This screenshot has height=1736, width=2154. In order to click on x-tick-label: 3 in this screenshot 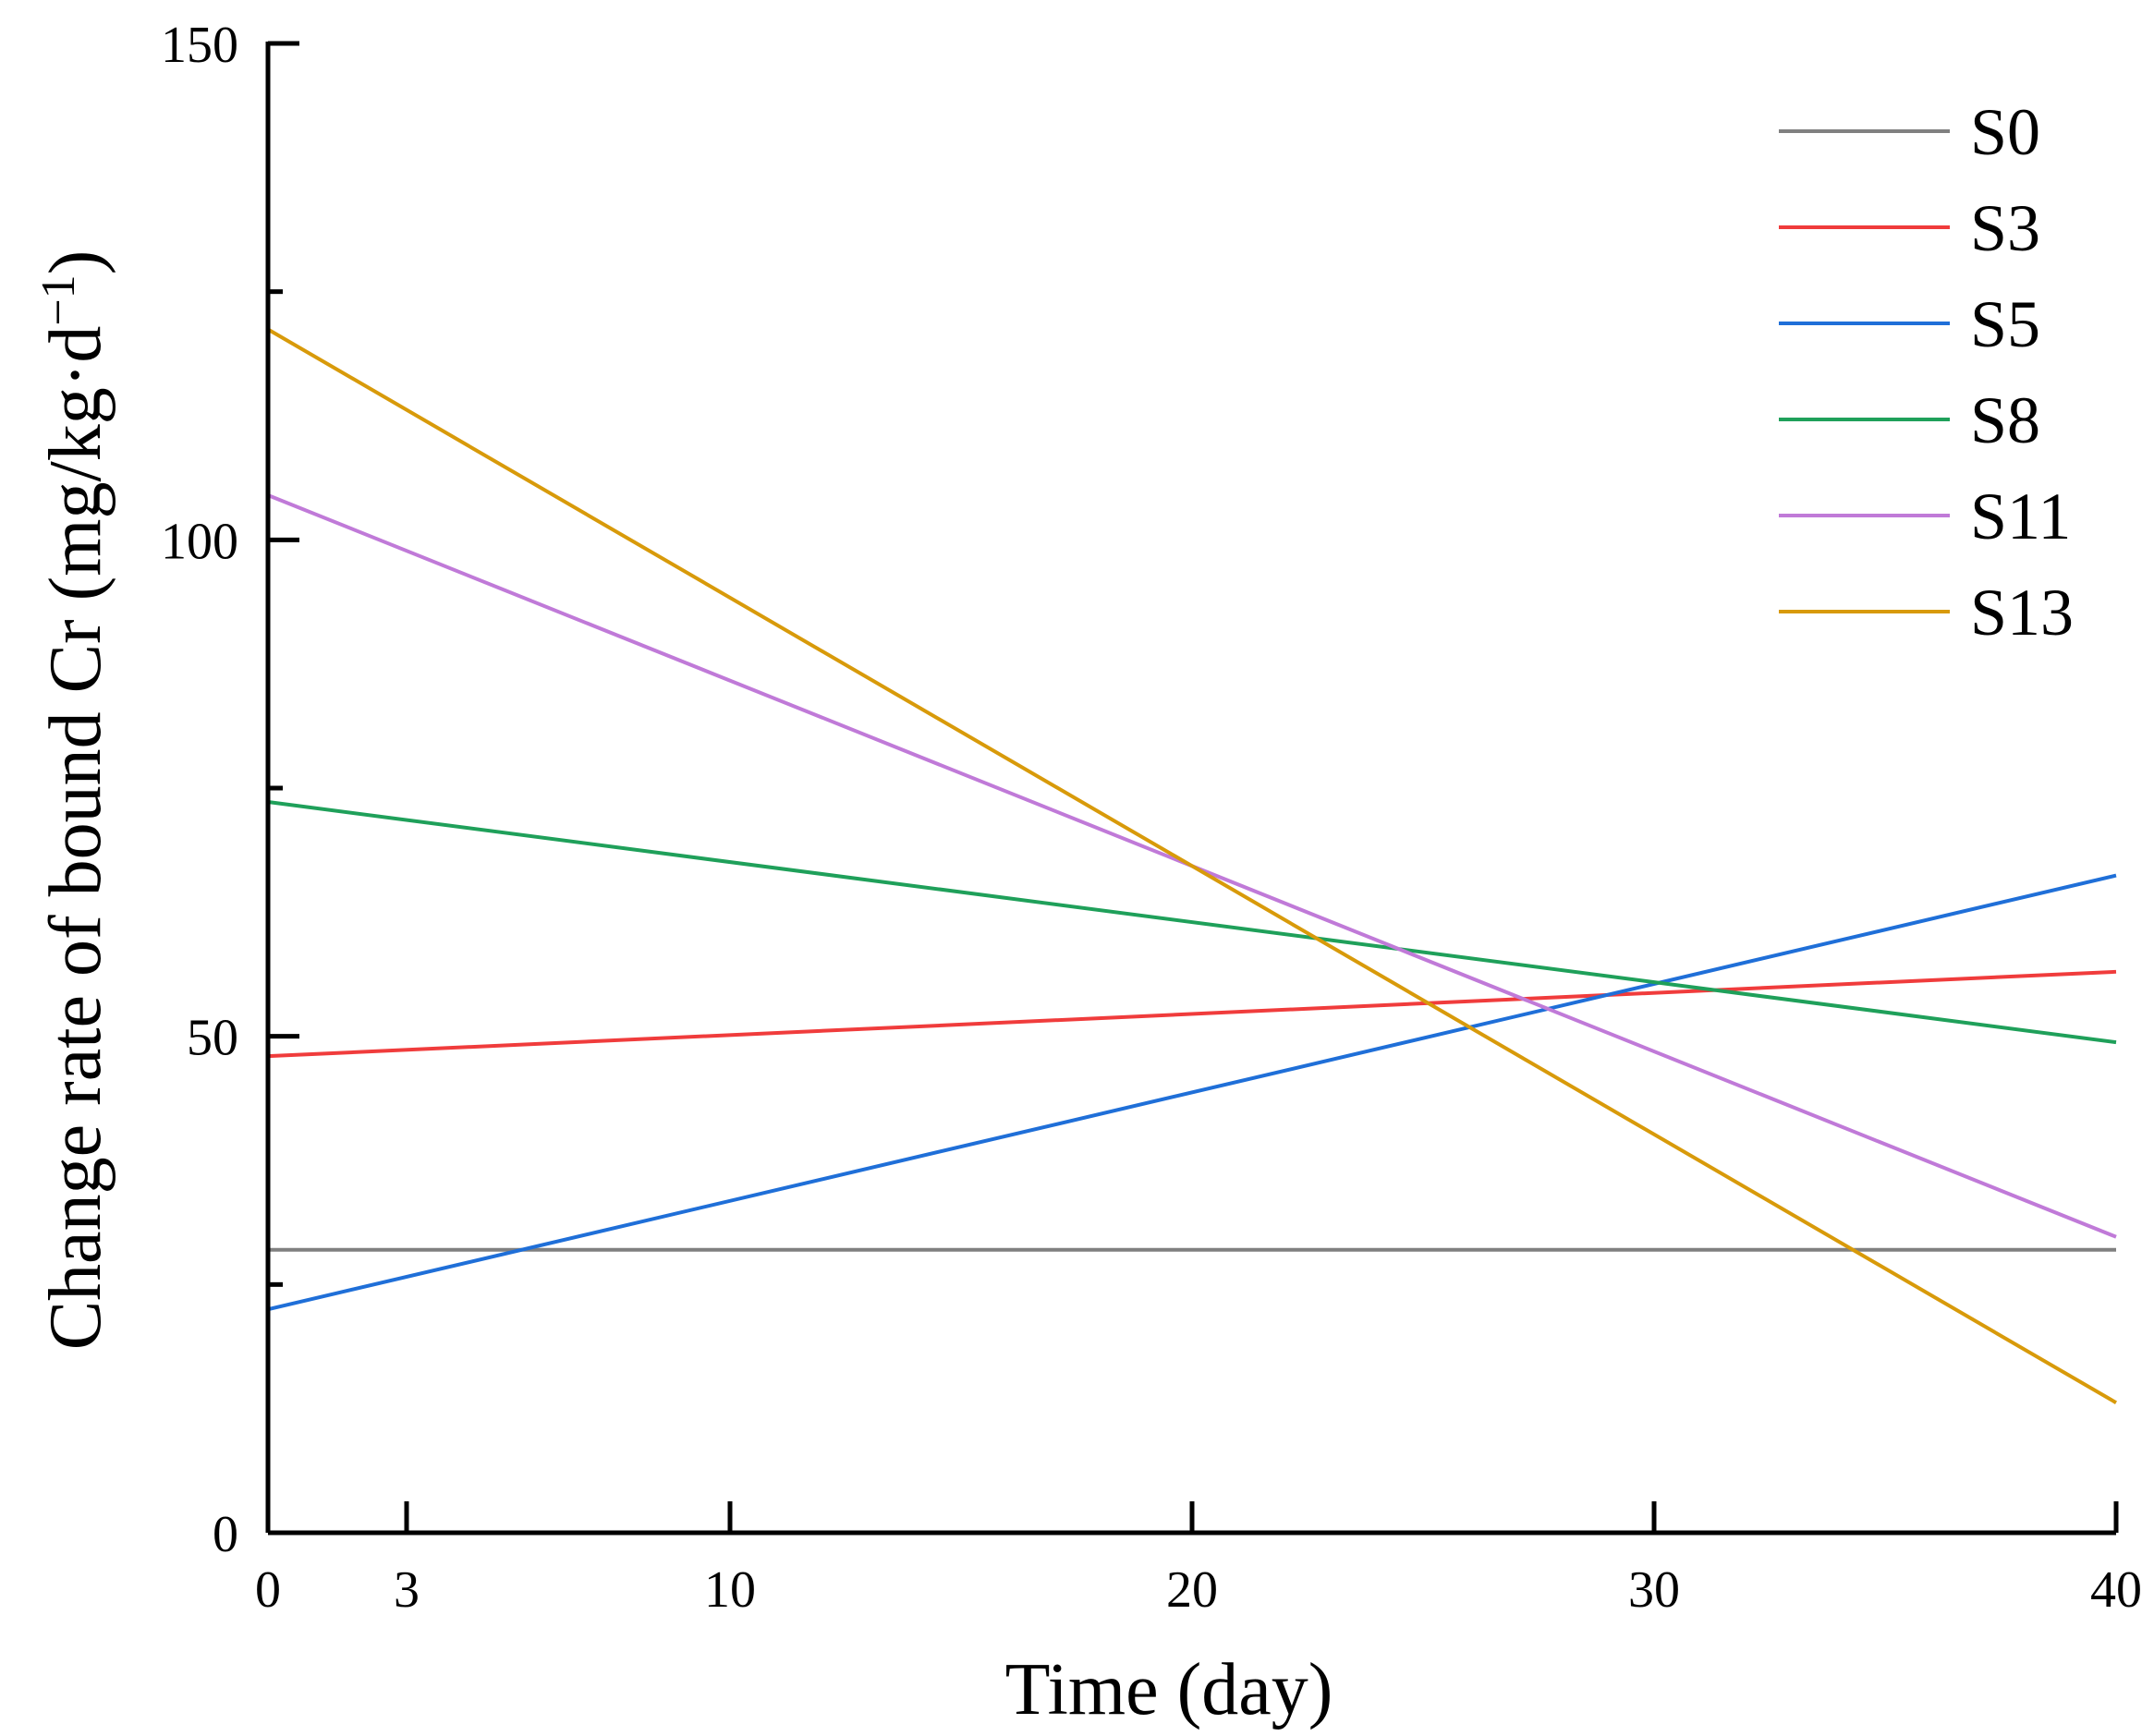, I will do `click(407, 1590)`.